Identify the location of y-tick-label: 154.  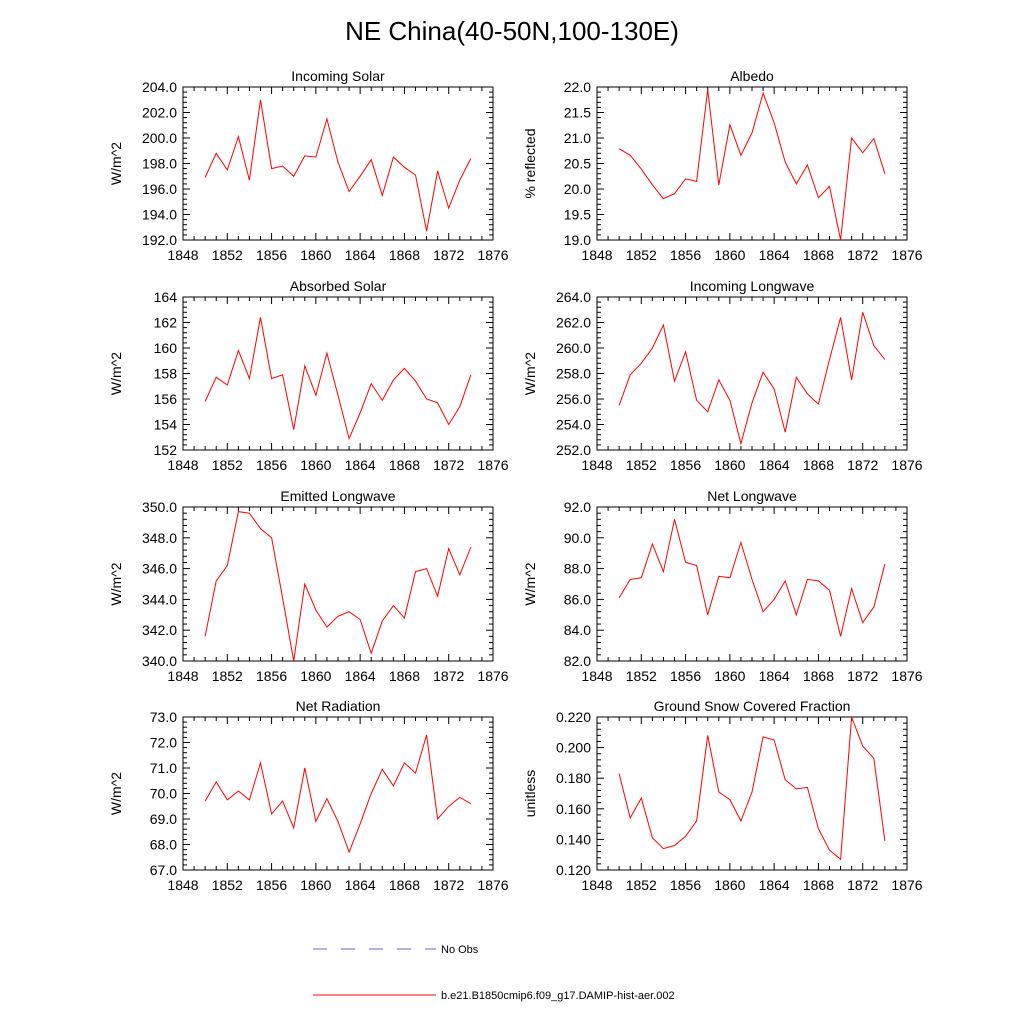
(166, 425).